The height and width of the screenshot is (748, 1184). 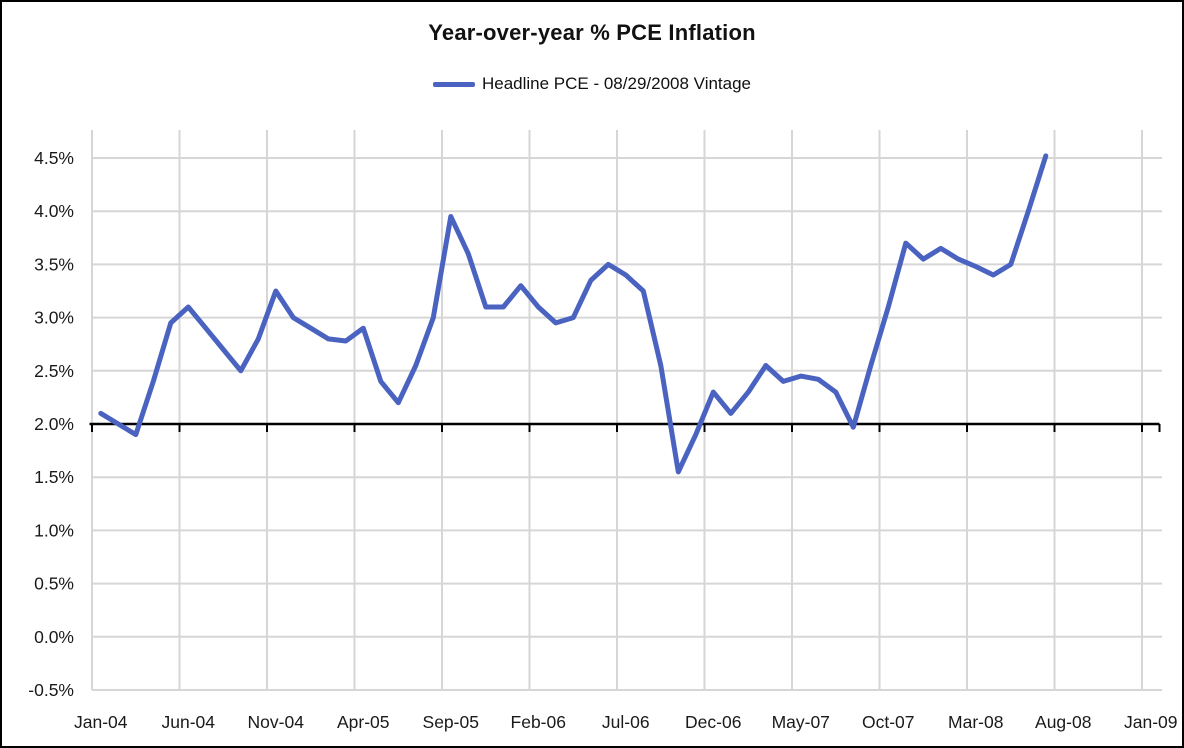 What do you see at coordinates (888, 722) in the screenshot?
I see `x-axis-tick-label: Oct-07` at bounding box center [888, 722].